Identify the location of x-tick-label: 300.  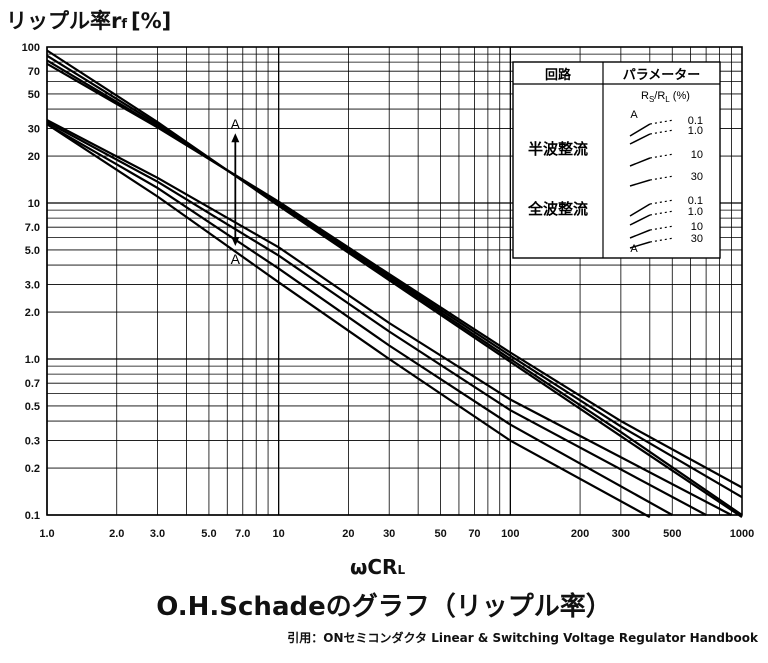
(621, 534).